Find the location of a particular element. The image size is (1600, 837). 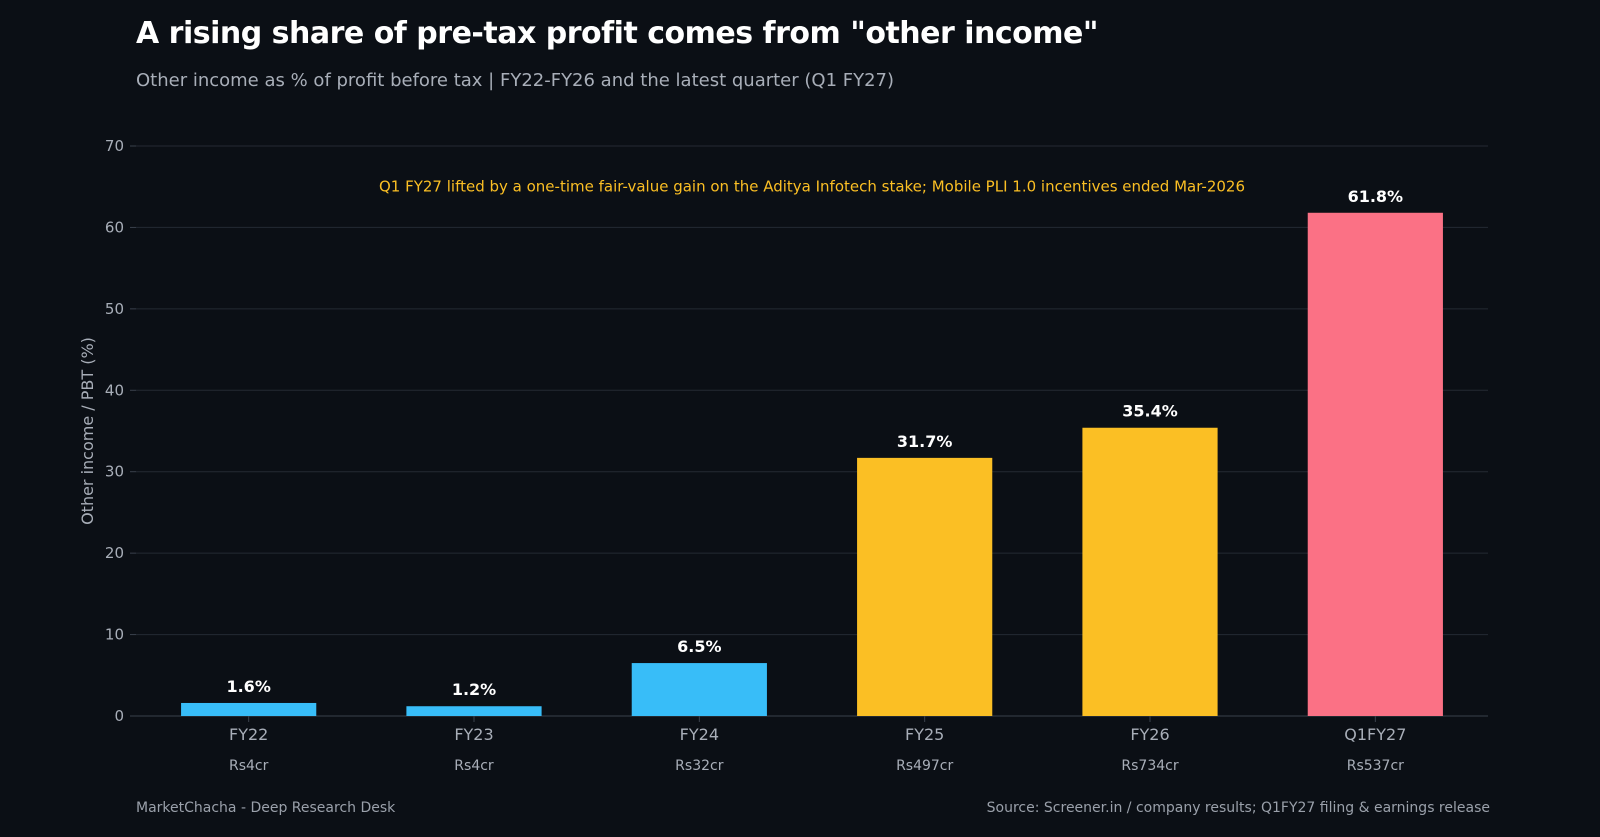

y-tick-label: 50 is located at coordinates (114, 309).